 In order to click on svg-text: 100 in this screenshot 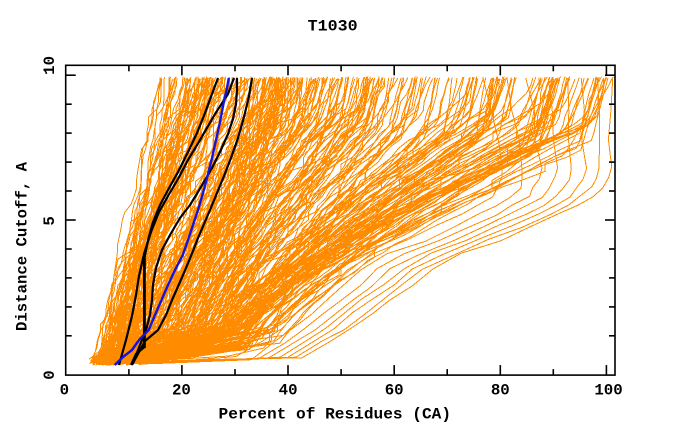, I will do `click(608, 391)`.